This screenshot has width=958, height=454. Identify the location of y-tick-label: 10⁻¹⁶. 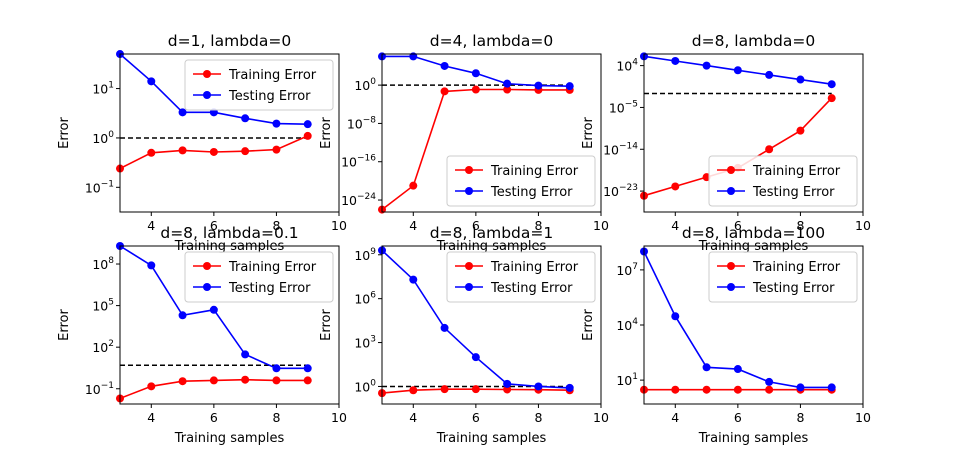
(358, 162).